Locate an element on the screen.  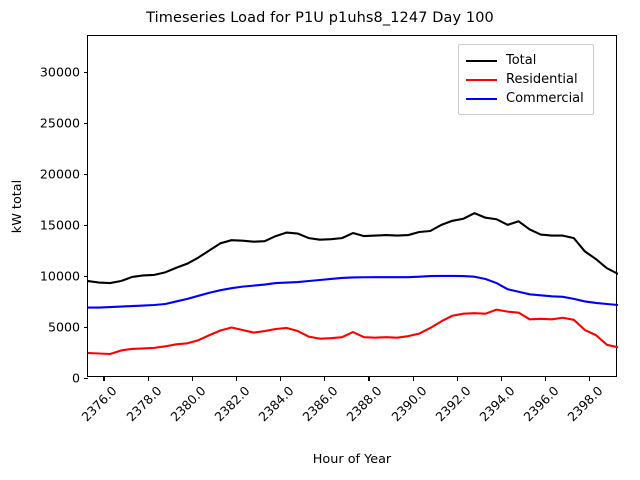
y-axis-label: kW total is located at coordinates (18, 206).